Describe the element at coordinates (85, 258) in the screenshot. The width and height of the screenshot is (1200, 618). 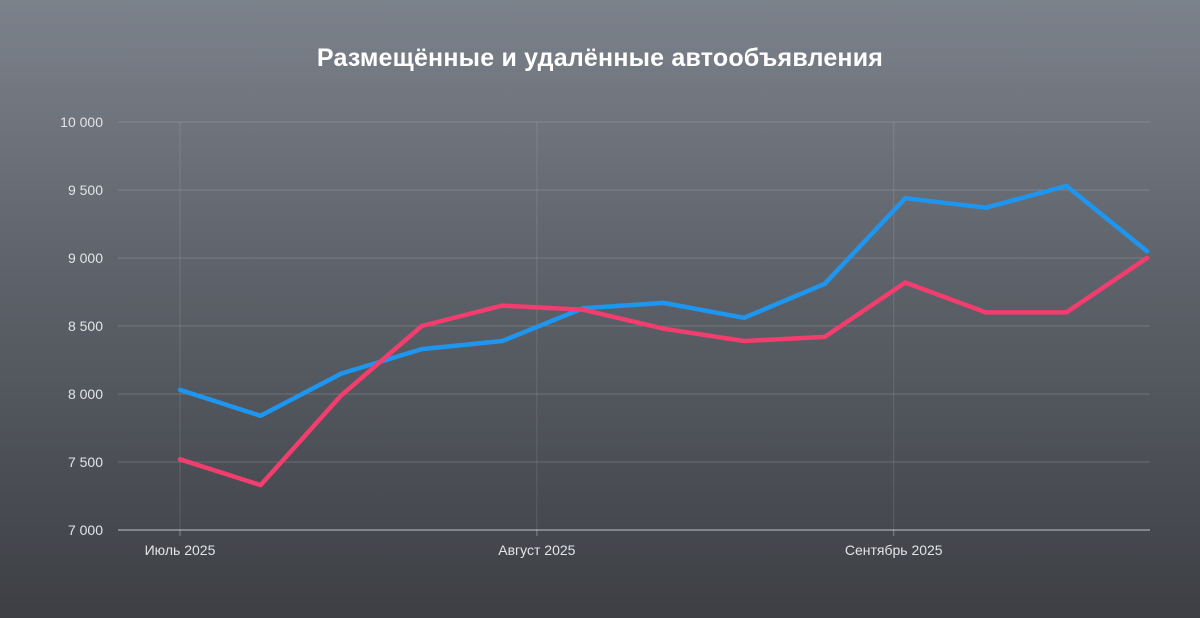
I see `y-tick-label: 9 000` at that location.